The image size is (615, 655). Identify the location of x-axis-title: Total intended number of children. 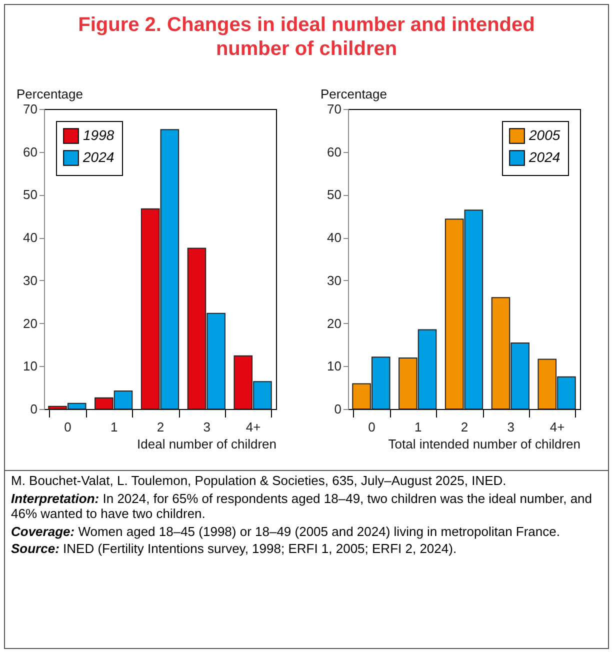
(484, 444).